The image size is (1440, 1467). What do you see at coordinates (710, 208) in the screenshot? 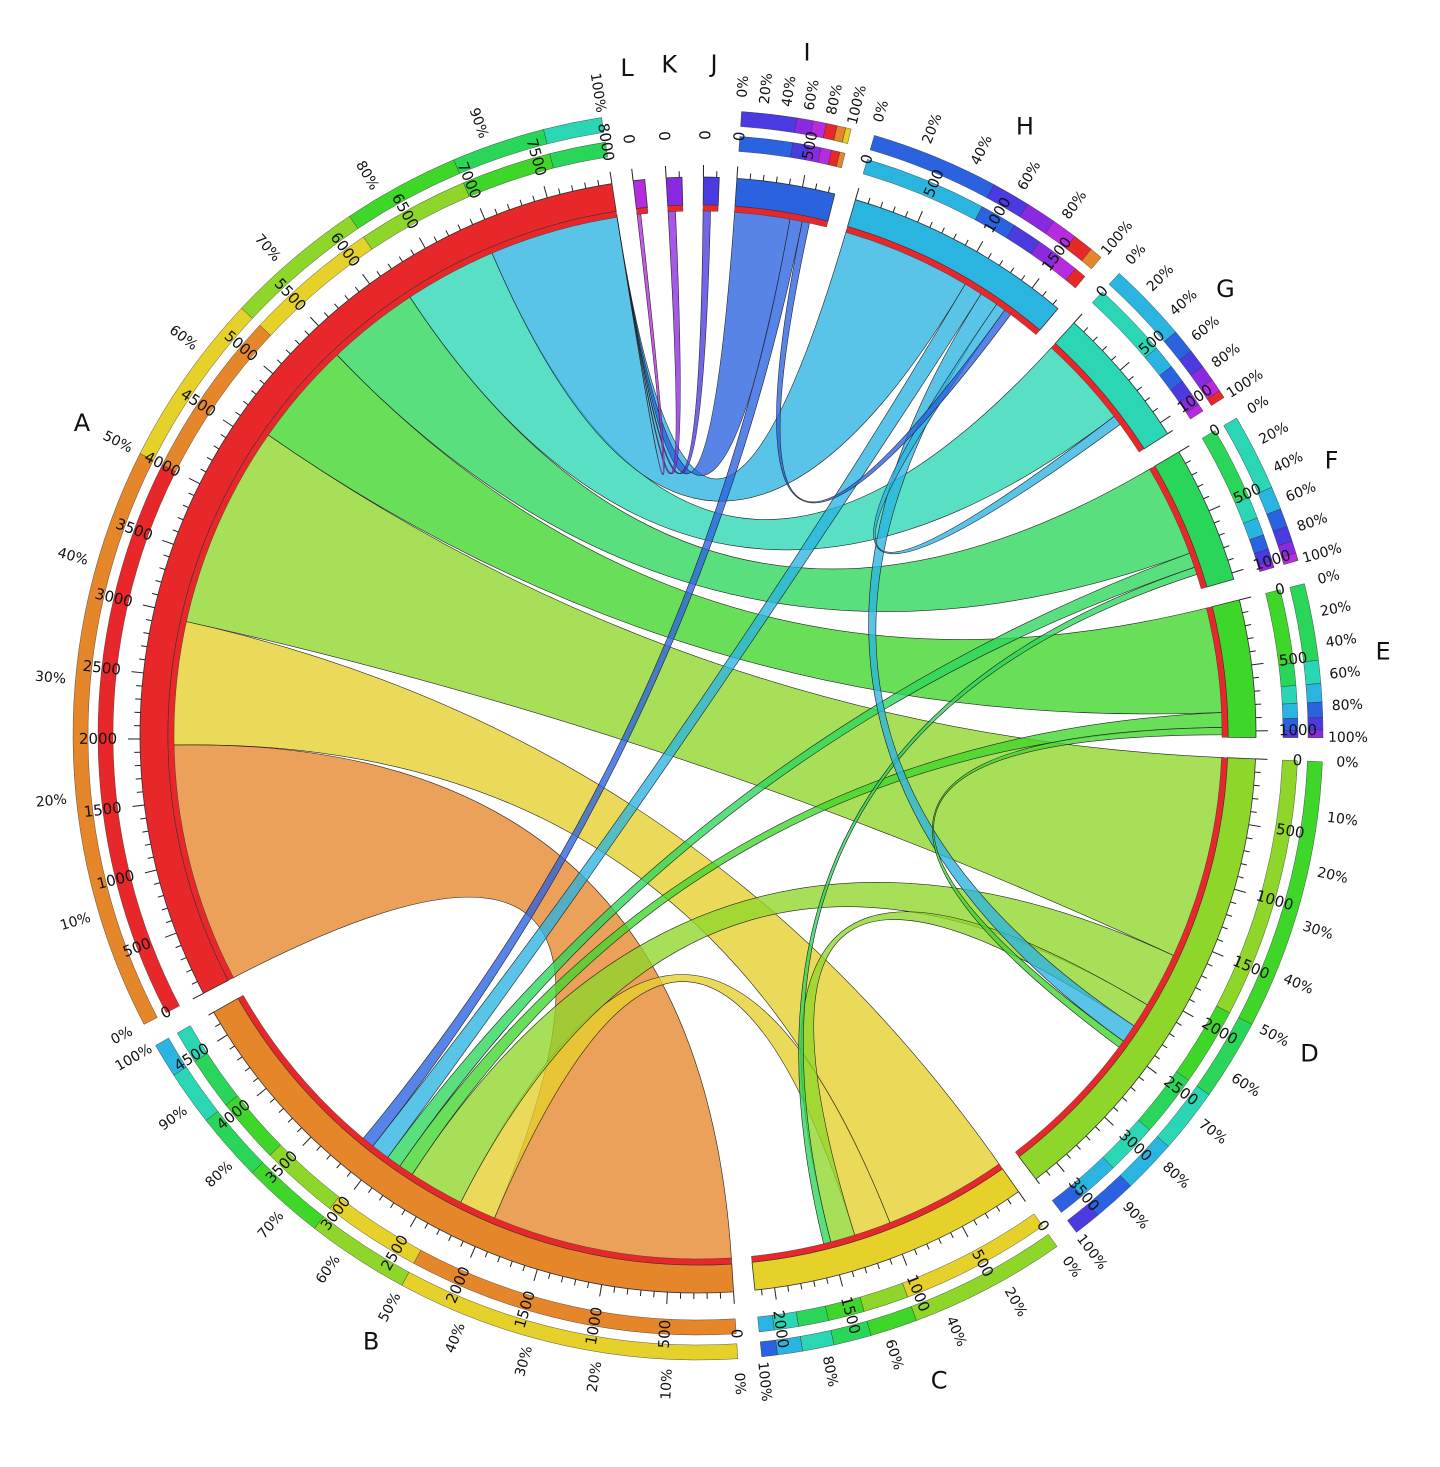
I see `segment-J-inner-strip` at bounding box center [710, 208].